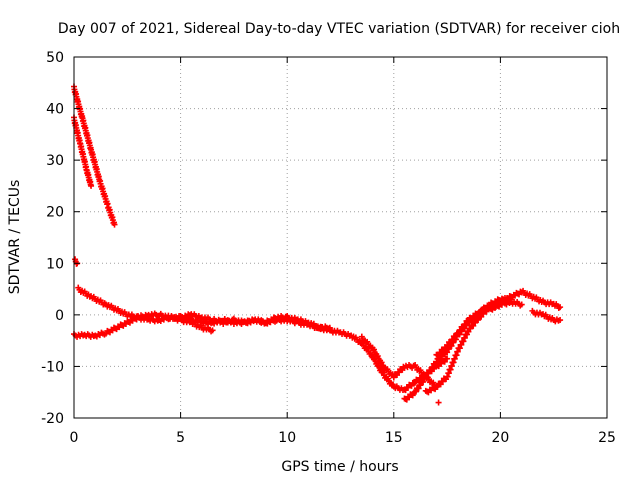 This screenshot has height=480, width=640. Describe the element at coordinates (143, 325) in the screenshot. I see `series-arc-e` at that location.